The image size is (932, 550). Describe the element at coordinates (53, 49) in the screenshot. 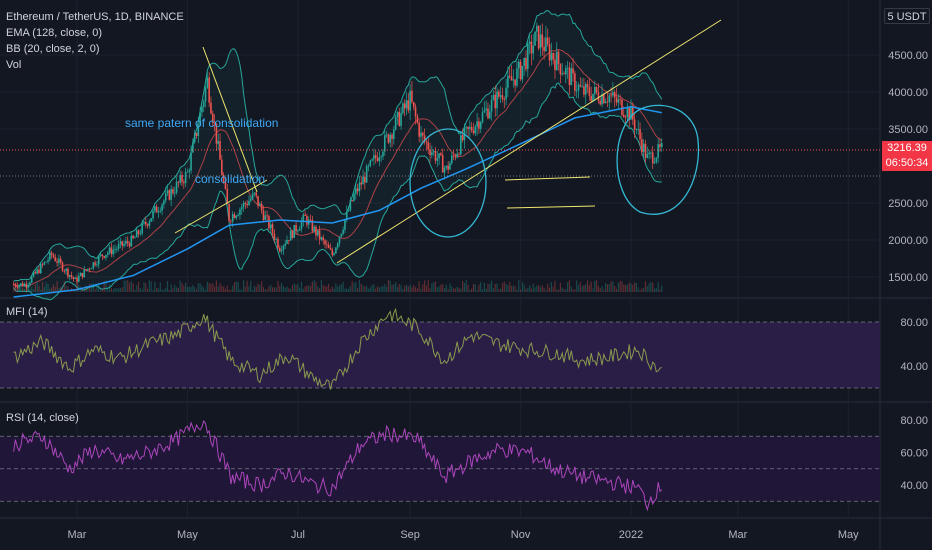

I see `bb-legend: BB (20, close, 2, 0)` at that location.